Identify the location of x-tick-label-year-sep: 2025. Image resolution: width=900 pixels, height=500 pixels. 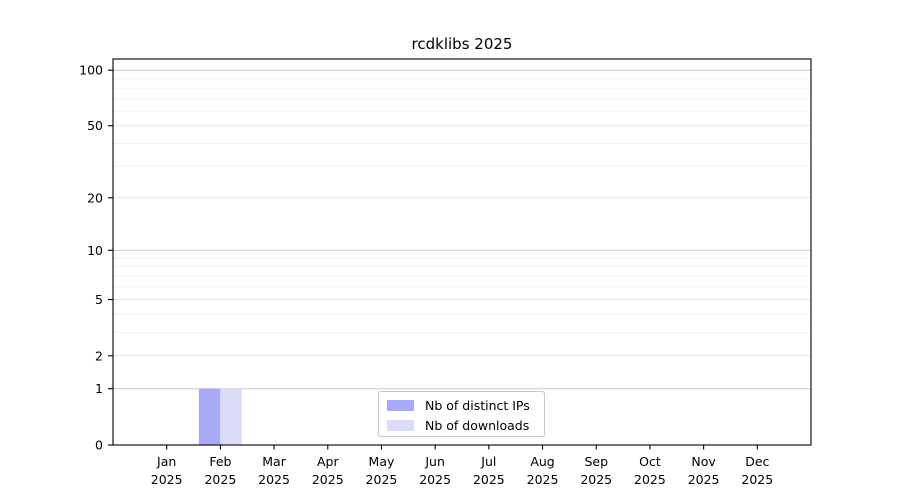
(596, 479).